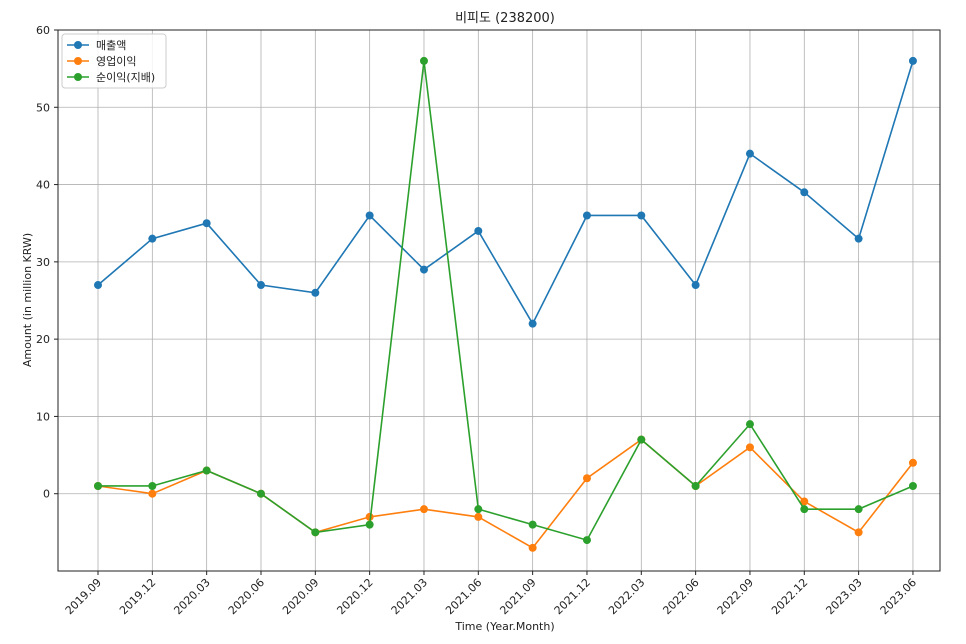 The width and height of the screenshot is (966, 644). I want to click on legend-label: 매출액, so click(111, 45).